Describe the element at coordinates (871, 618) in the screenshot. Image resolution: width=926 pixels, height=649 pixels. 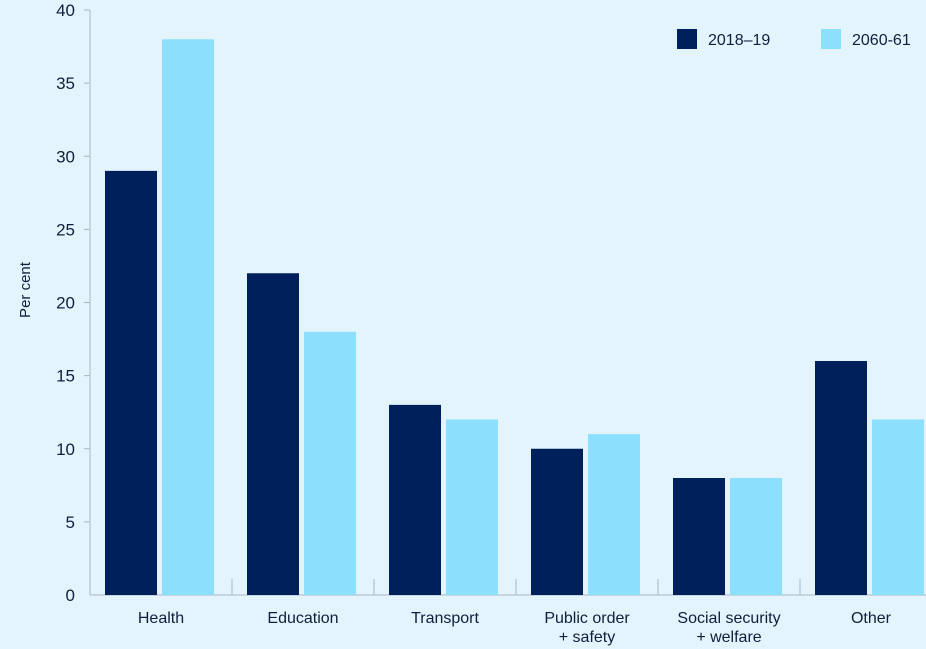
I see `x-category-label: Other` at that location.